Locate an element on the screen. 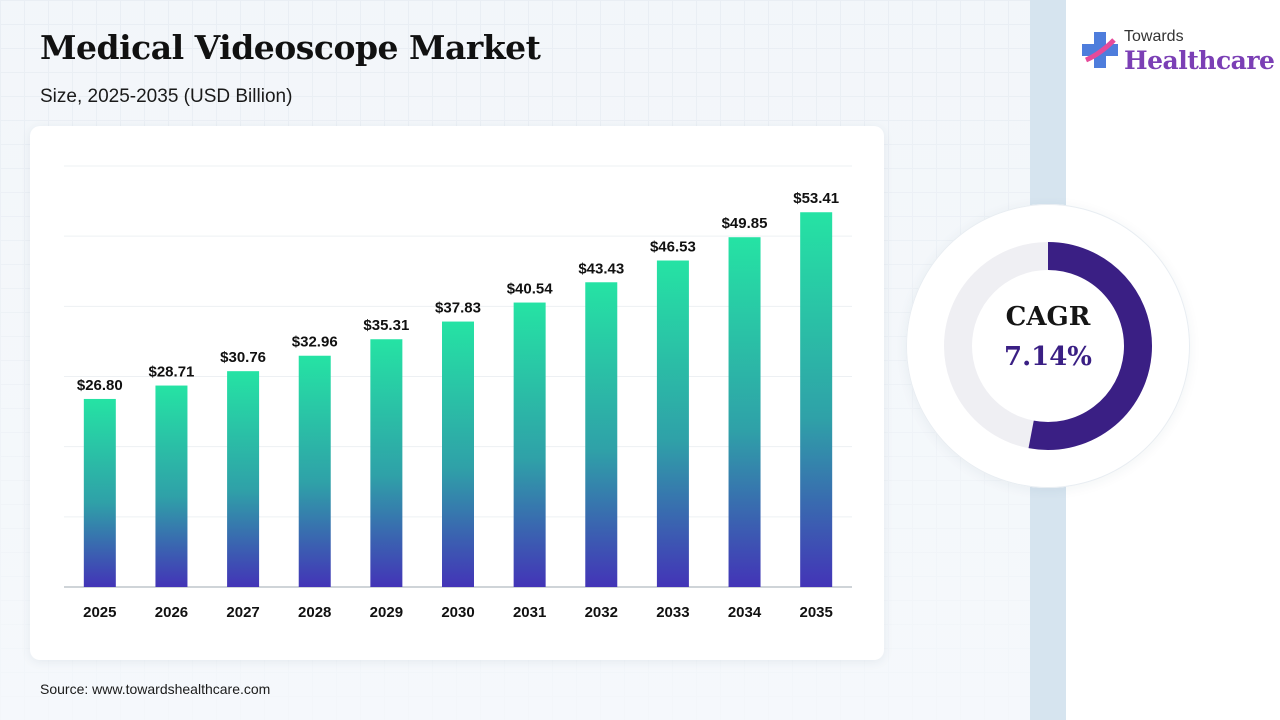  cagr-donut-arc is located at coordinates (1090, 346).